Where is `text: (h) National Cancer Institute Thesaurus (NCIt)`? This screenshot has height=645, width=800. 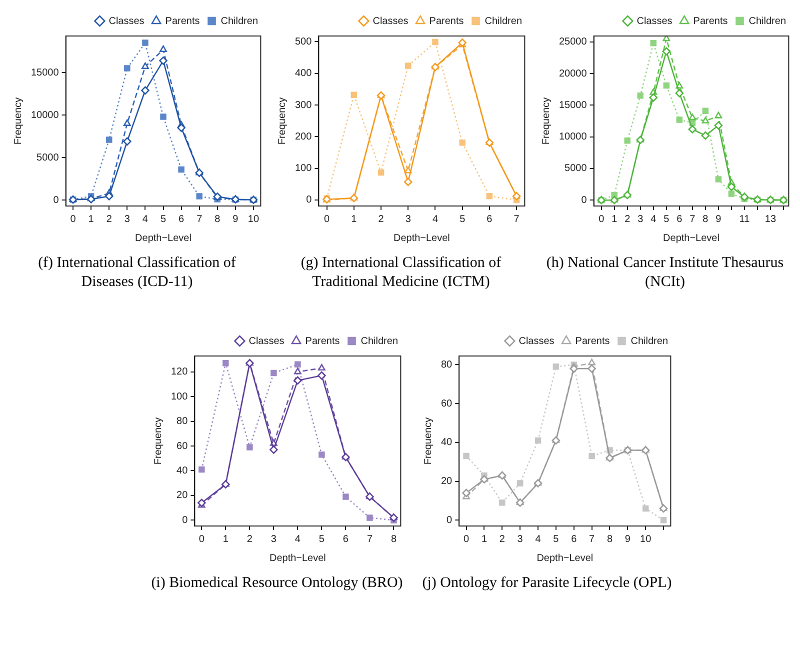
text: (h) National Cancer Institute Thesaurus (NCIt) is located at coordinates (665, 273).